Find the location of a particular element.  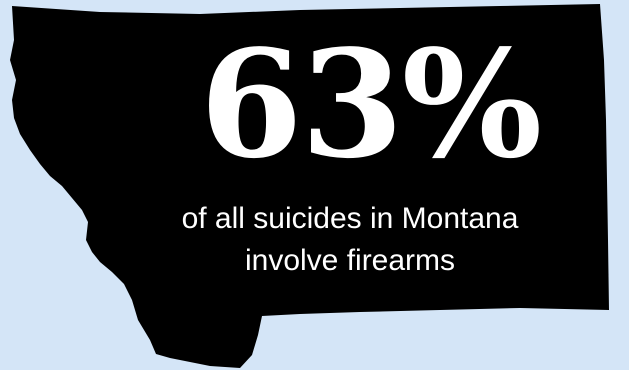

caption-line-2: involve firearms is located at coordinates (350, 260).